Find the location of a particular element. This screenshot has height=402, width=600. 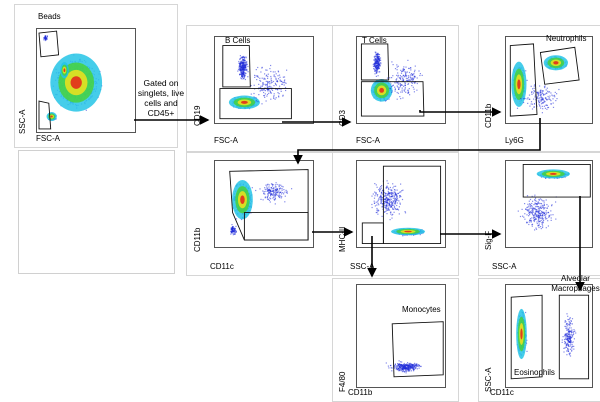

p6-x-label: SSC-A is located at coordinates (362, 266).